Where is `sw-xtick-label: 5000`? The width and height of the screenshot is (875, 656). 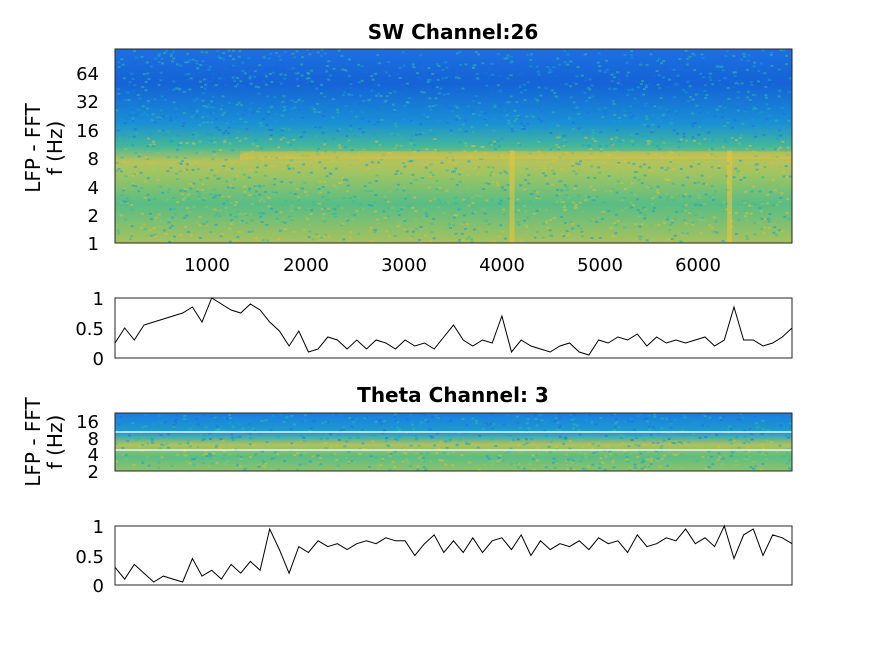
sw-xtick-label: 5000 is located at coordinates (600, 265).